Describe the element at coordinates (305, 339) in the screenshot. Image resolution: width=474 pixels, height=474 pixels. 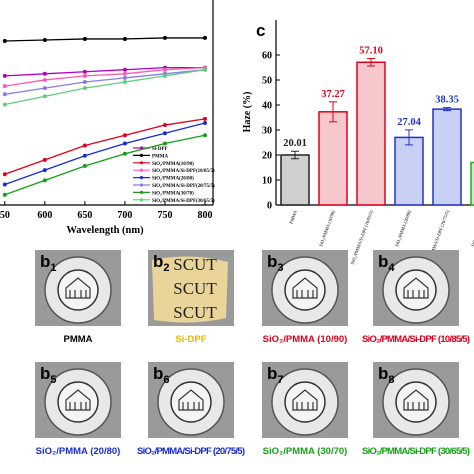
I see `photo-caption: SiO₂/PMMA (10/90)` at that location.